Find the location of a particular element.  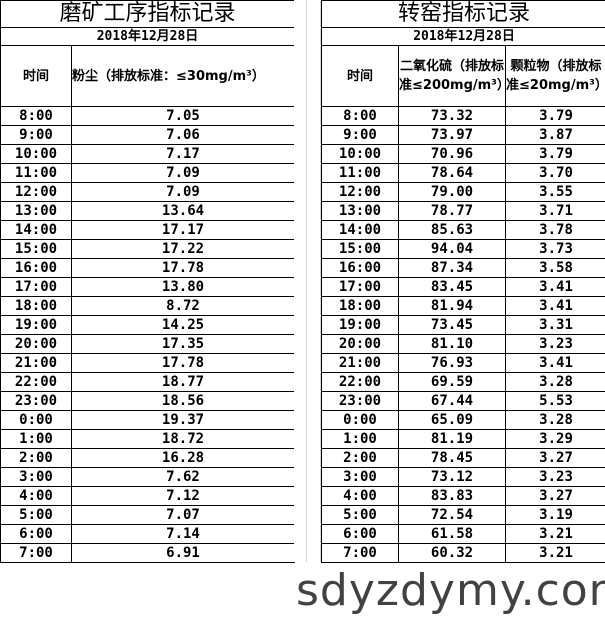

value-cell: 3.71 is located at coordinates (555, 211).